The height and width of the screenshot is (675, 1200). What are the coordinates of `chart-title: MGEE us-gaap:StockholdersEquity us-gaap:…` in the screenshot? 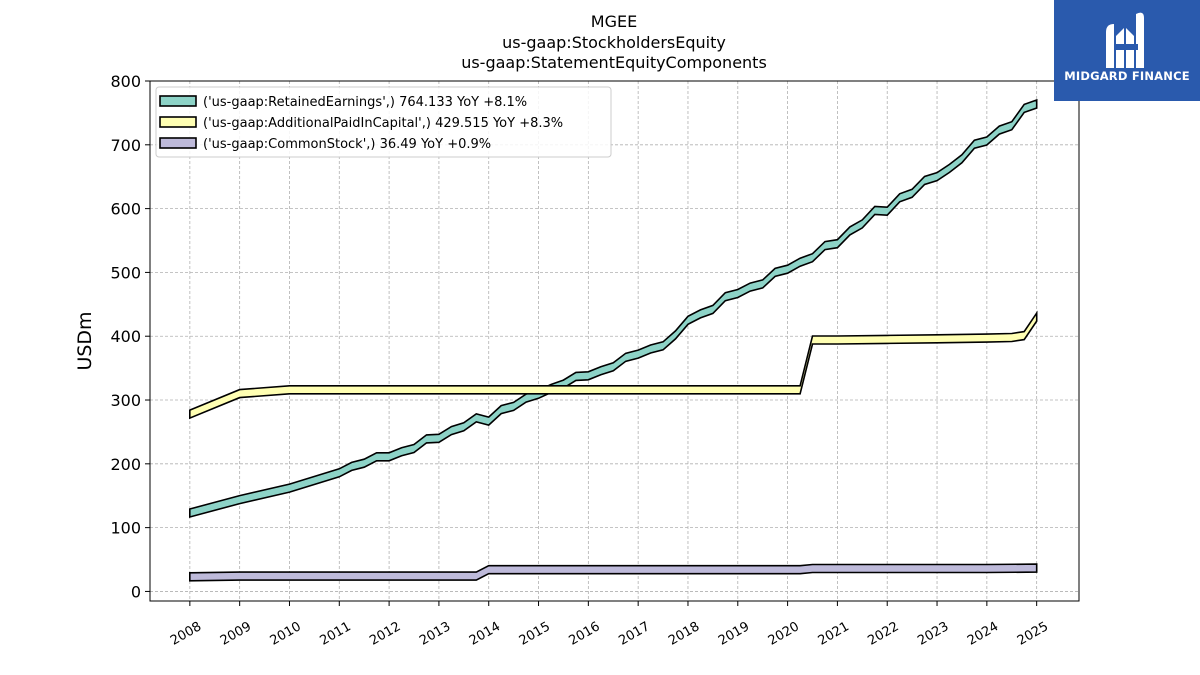 It's located at (614, 42).